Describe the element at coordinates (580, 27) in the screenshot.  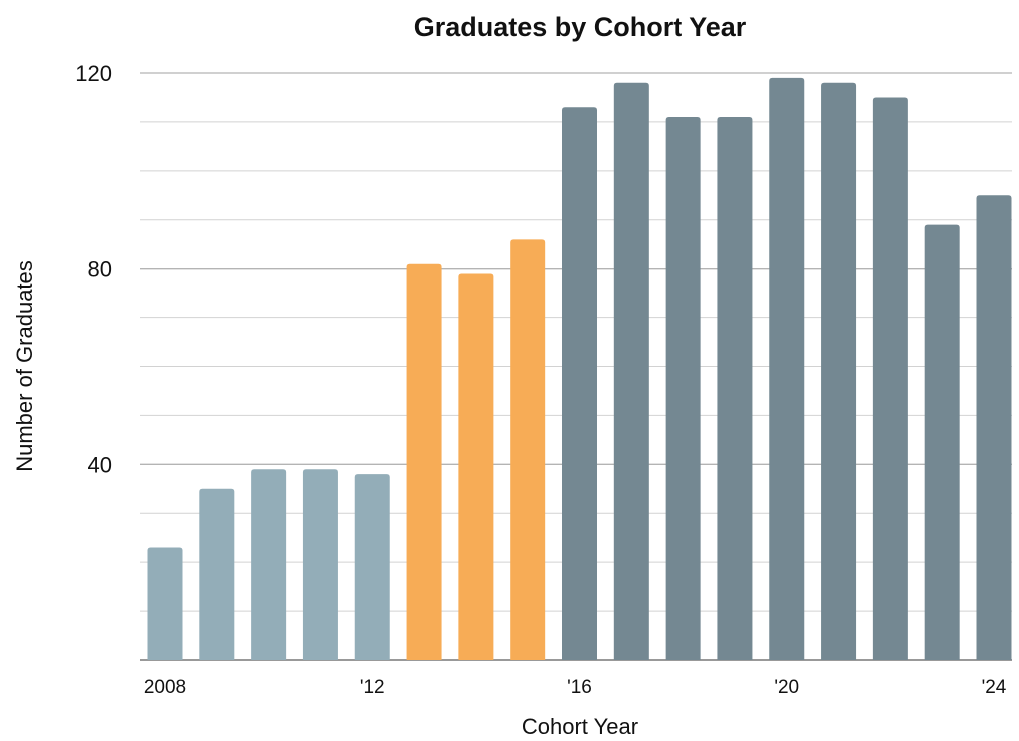
I see `chart-title: Graduates by Cohort Year` at that location.